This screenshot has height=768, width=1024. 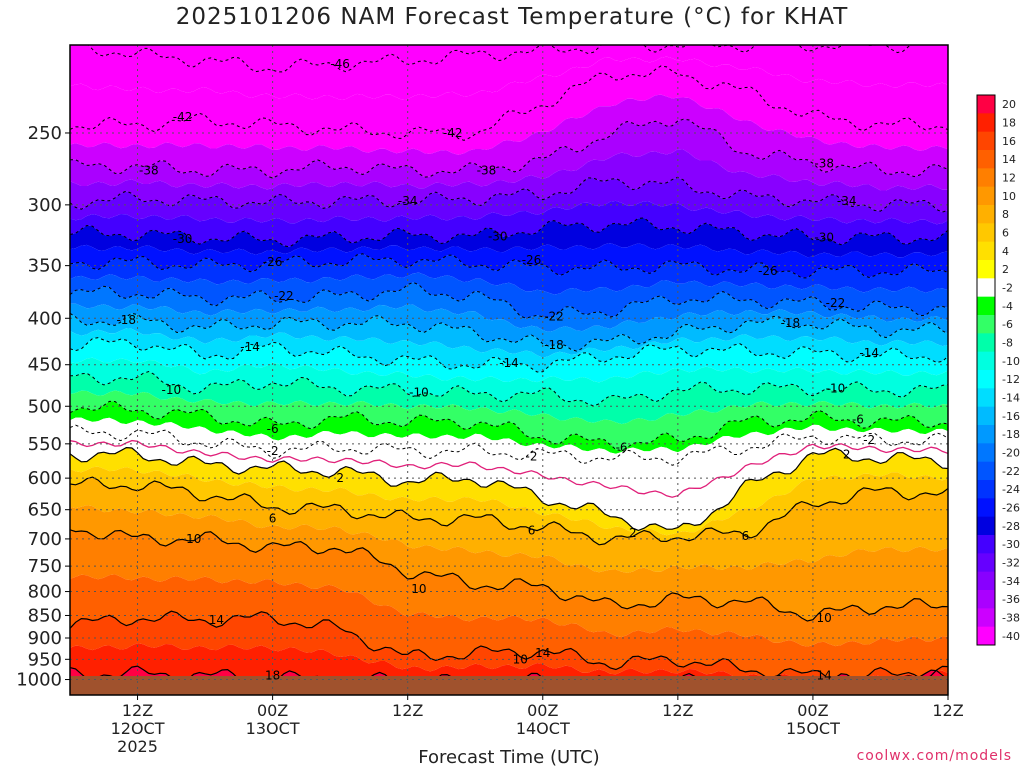 I want to click on y-tick-label: 750, so click(x=45, y=566).